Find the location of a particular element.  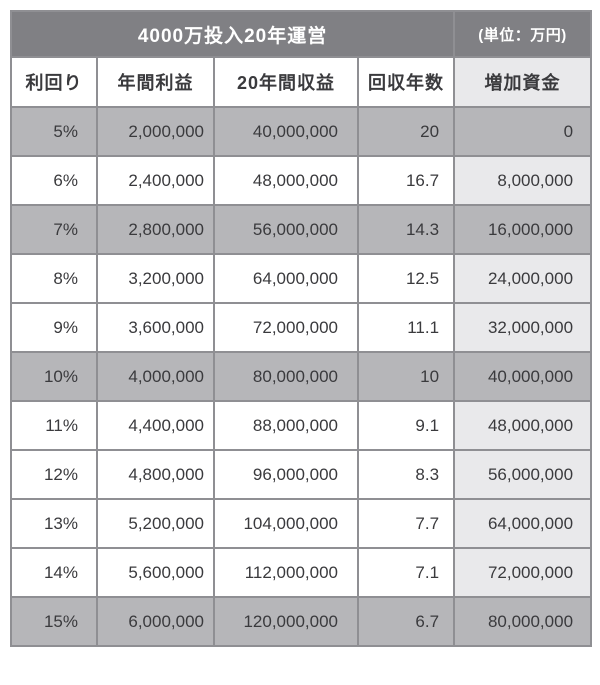

cell-yield: 8% is located at coordinates (54, 278).